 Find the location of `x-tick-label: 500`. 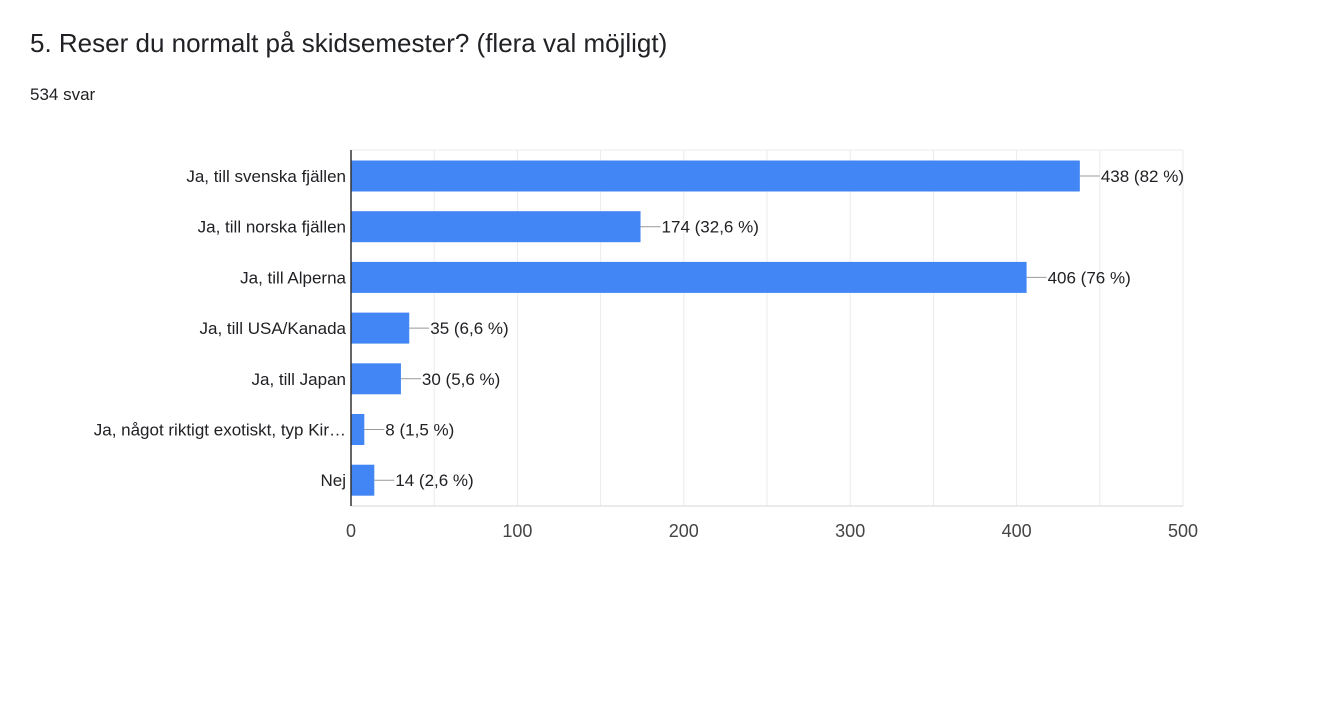

x-tick-label: 500 is located at coordinates (1183, 531).